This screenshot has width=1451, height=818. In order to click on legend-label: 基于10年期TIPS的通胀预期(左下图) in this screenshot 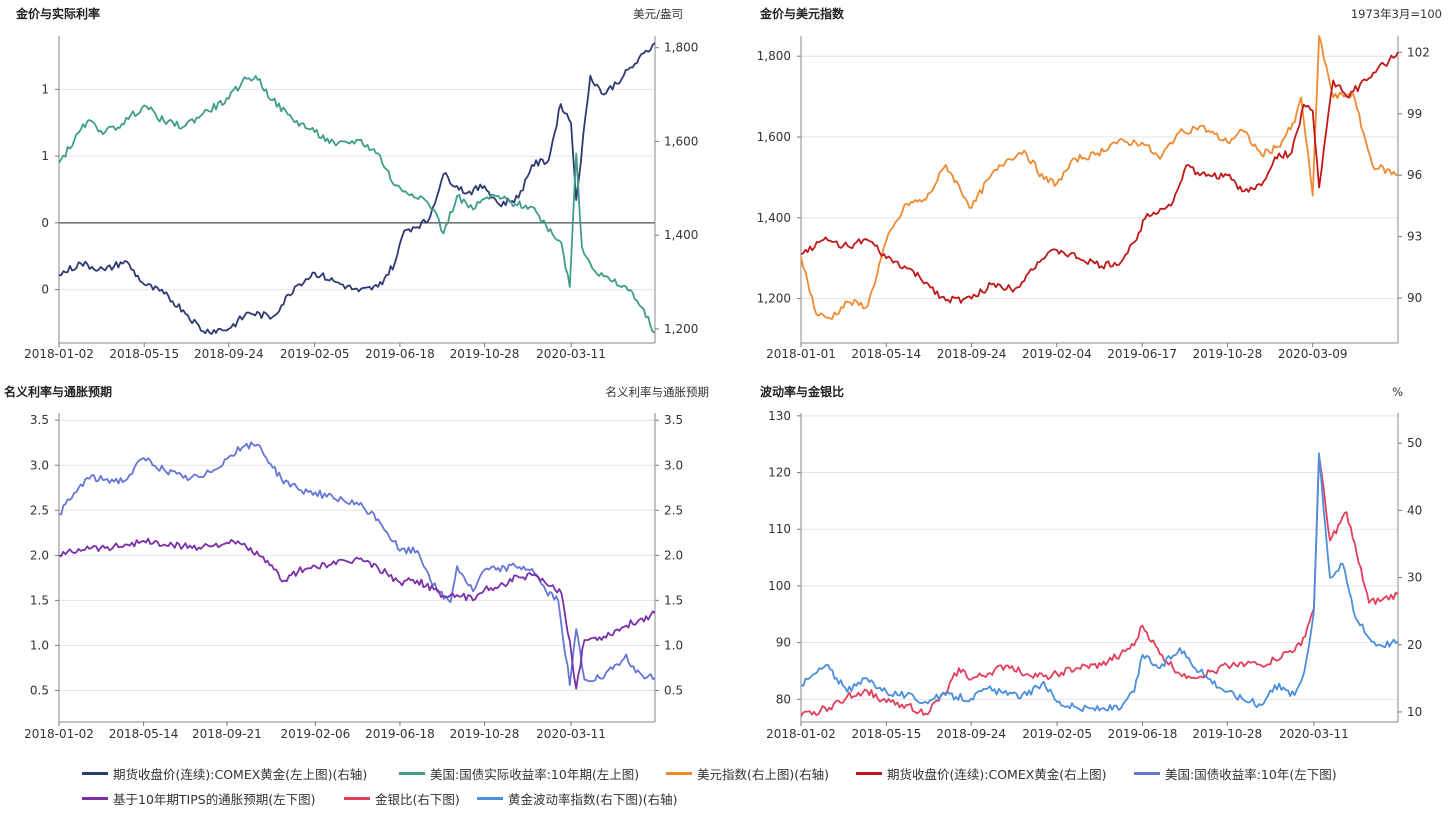, I will do `click(214, 799)`.